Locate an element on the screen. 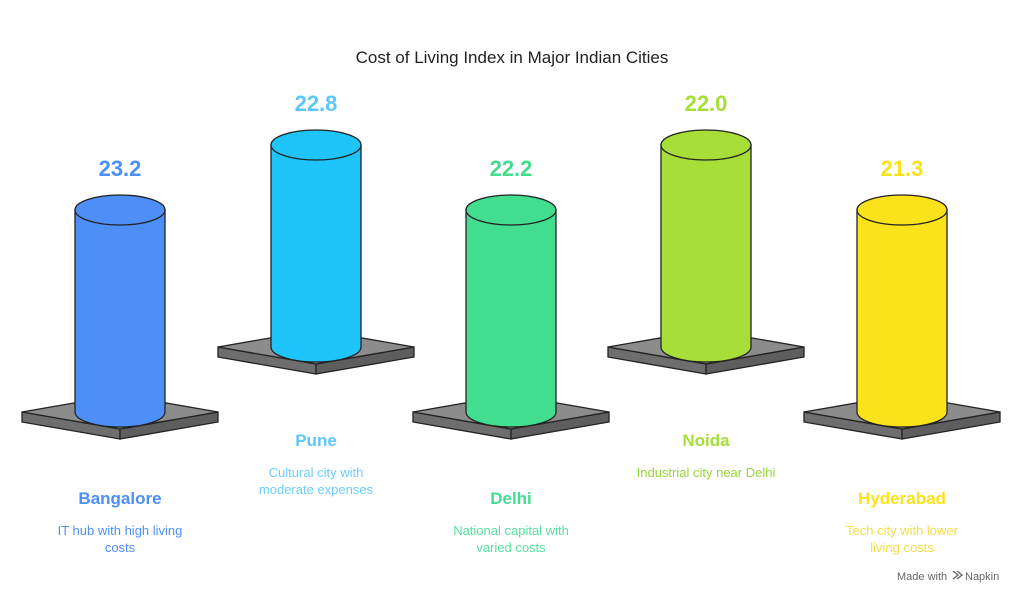 The height and width of the screenshot is (603, 1024). value-label: 21.3 is located at coordinates (902, 168).